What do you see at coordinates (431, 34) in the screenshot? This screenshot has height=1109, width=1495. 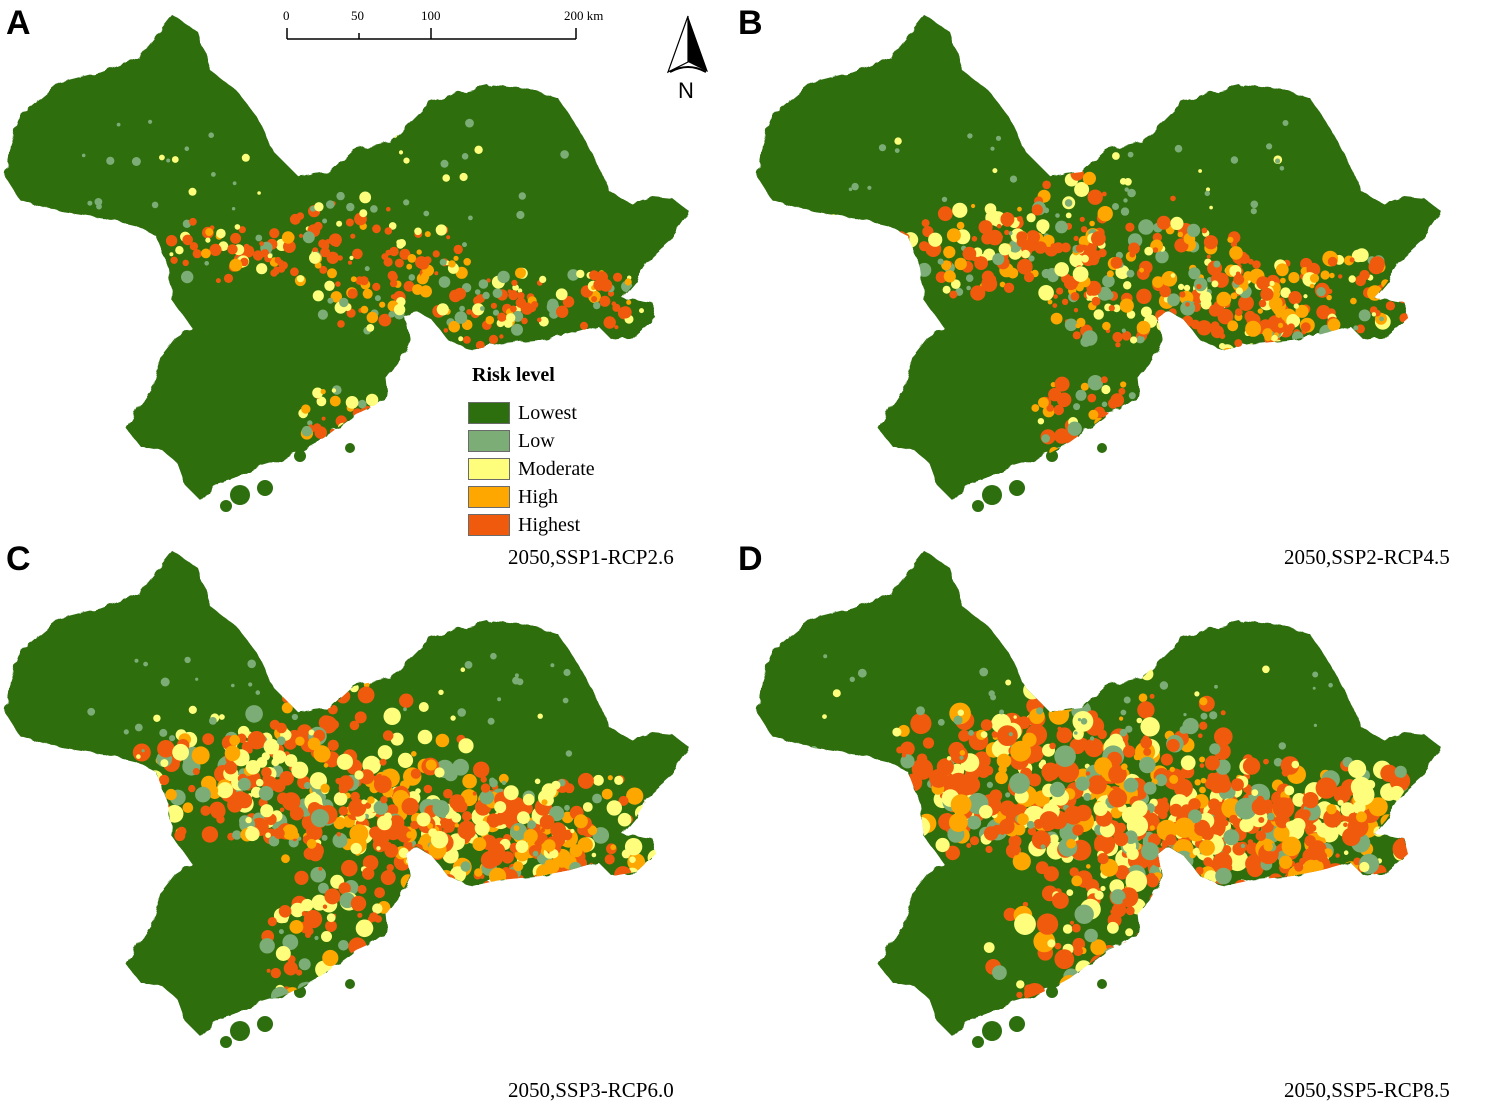 I see `scale-bar` at bounding box center [431, 34].